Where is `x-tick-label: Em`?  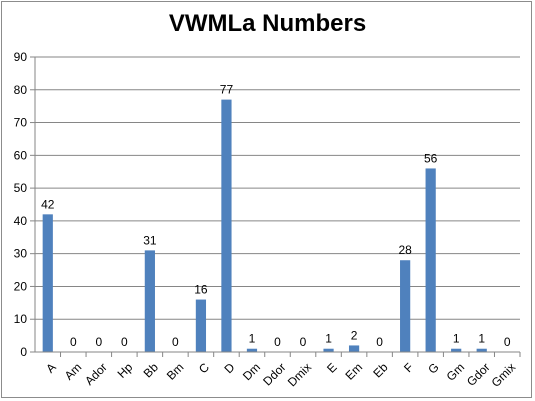
x-tick-label: Em is located at coordinates (354, 371).